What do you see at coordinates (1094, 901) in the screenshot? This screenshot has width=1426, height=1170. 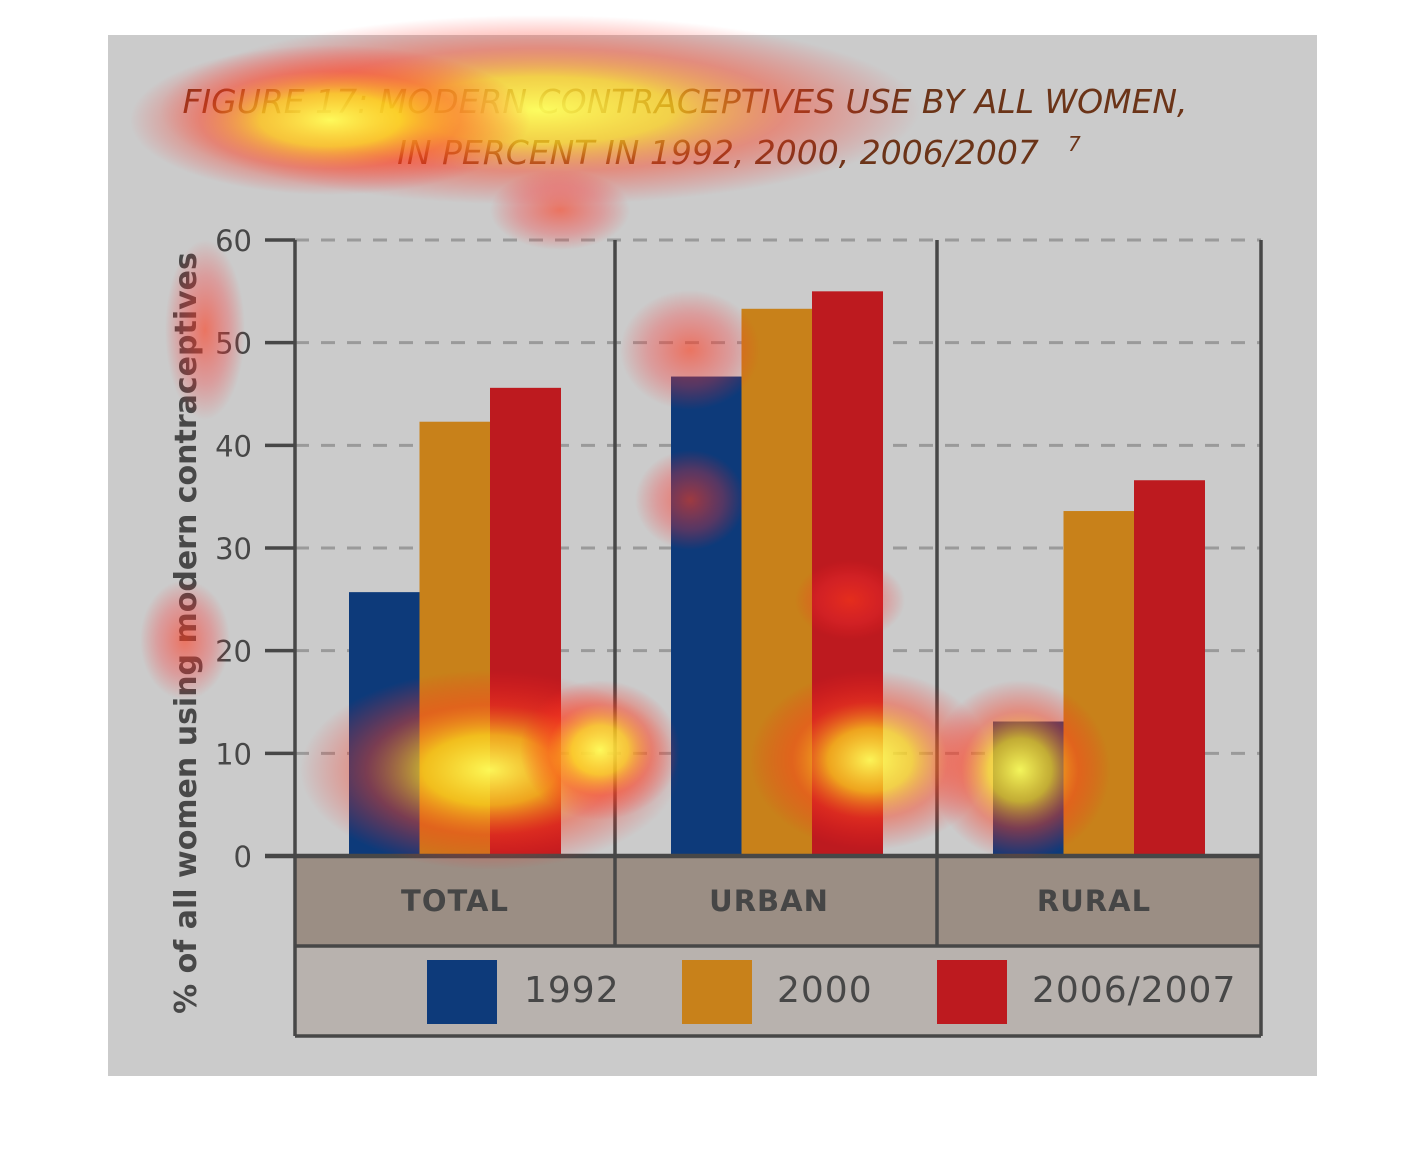 I see `category-label-rural: RURAL` at bounding box center [1094, 901].